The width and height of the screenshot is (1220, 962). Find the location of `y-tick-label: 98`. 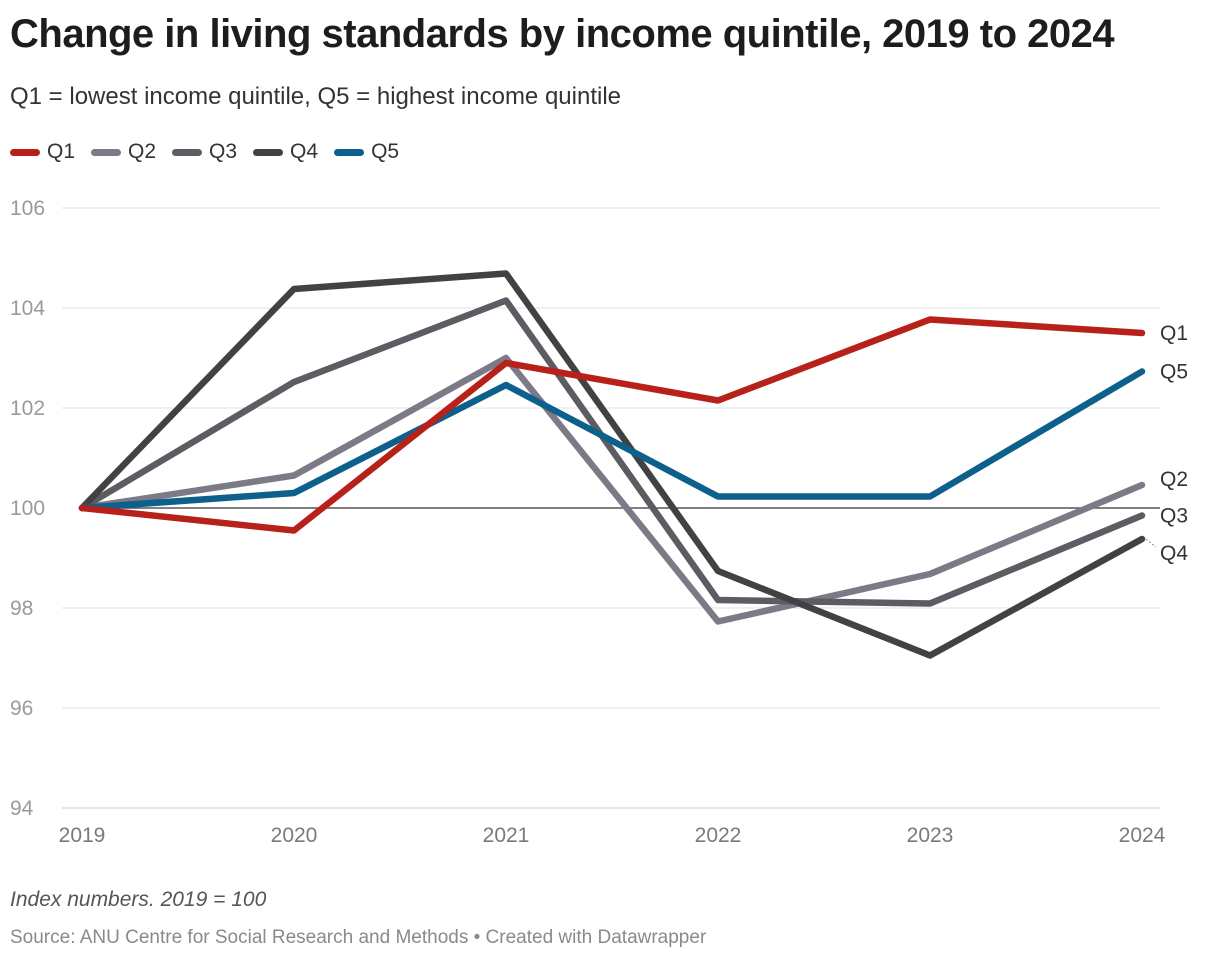

y-tick-label: 98 is located at coordinates (21, 608).